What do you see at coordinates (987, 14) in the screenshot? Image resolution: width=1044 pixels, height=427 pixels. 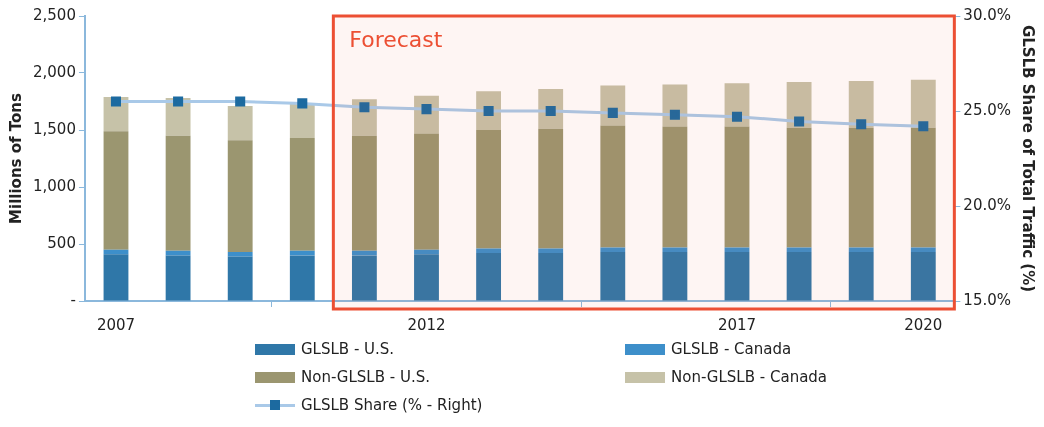 I see `y2-tick-label: 30.0%` at bounding box center [987, 14].